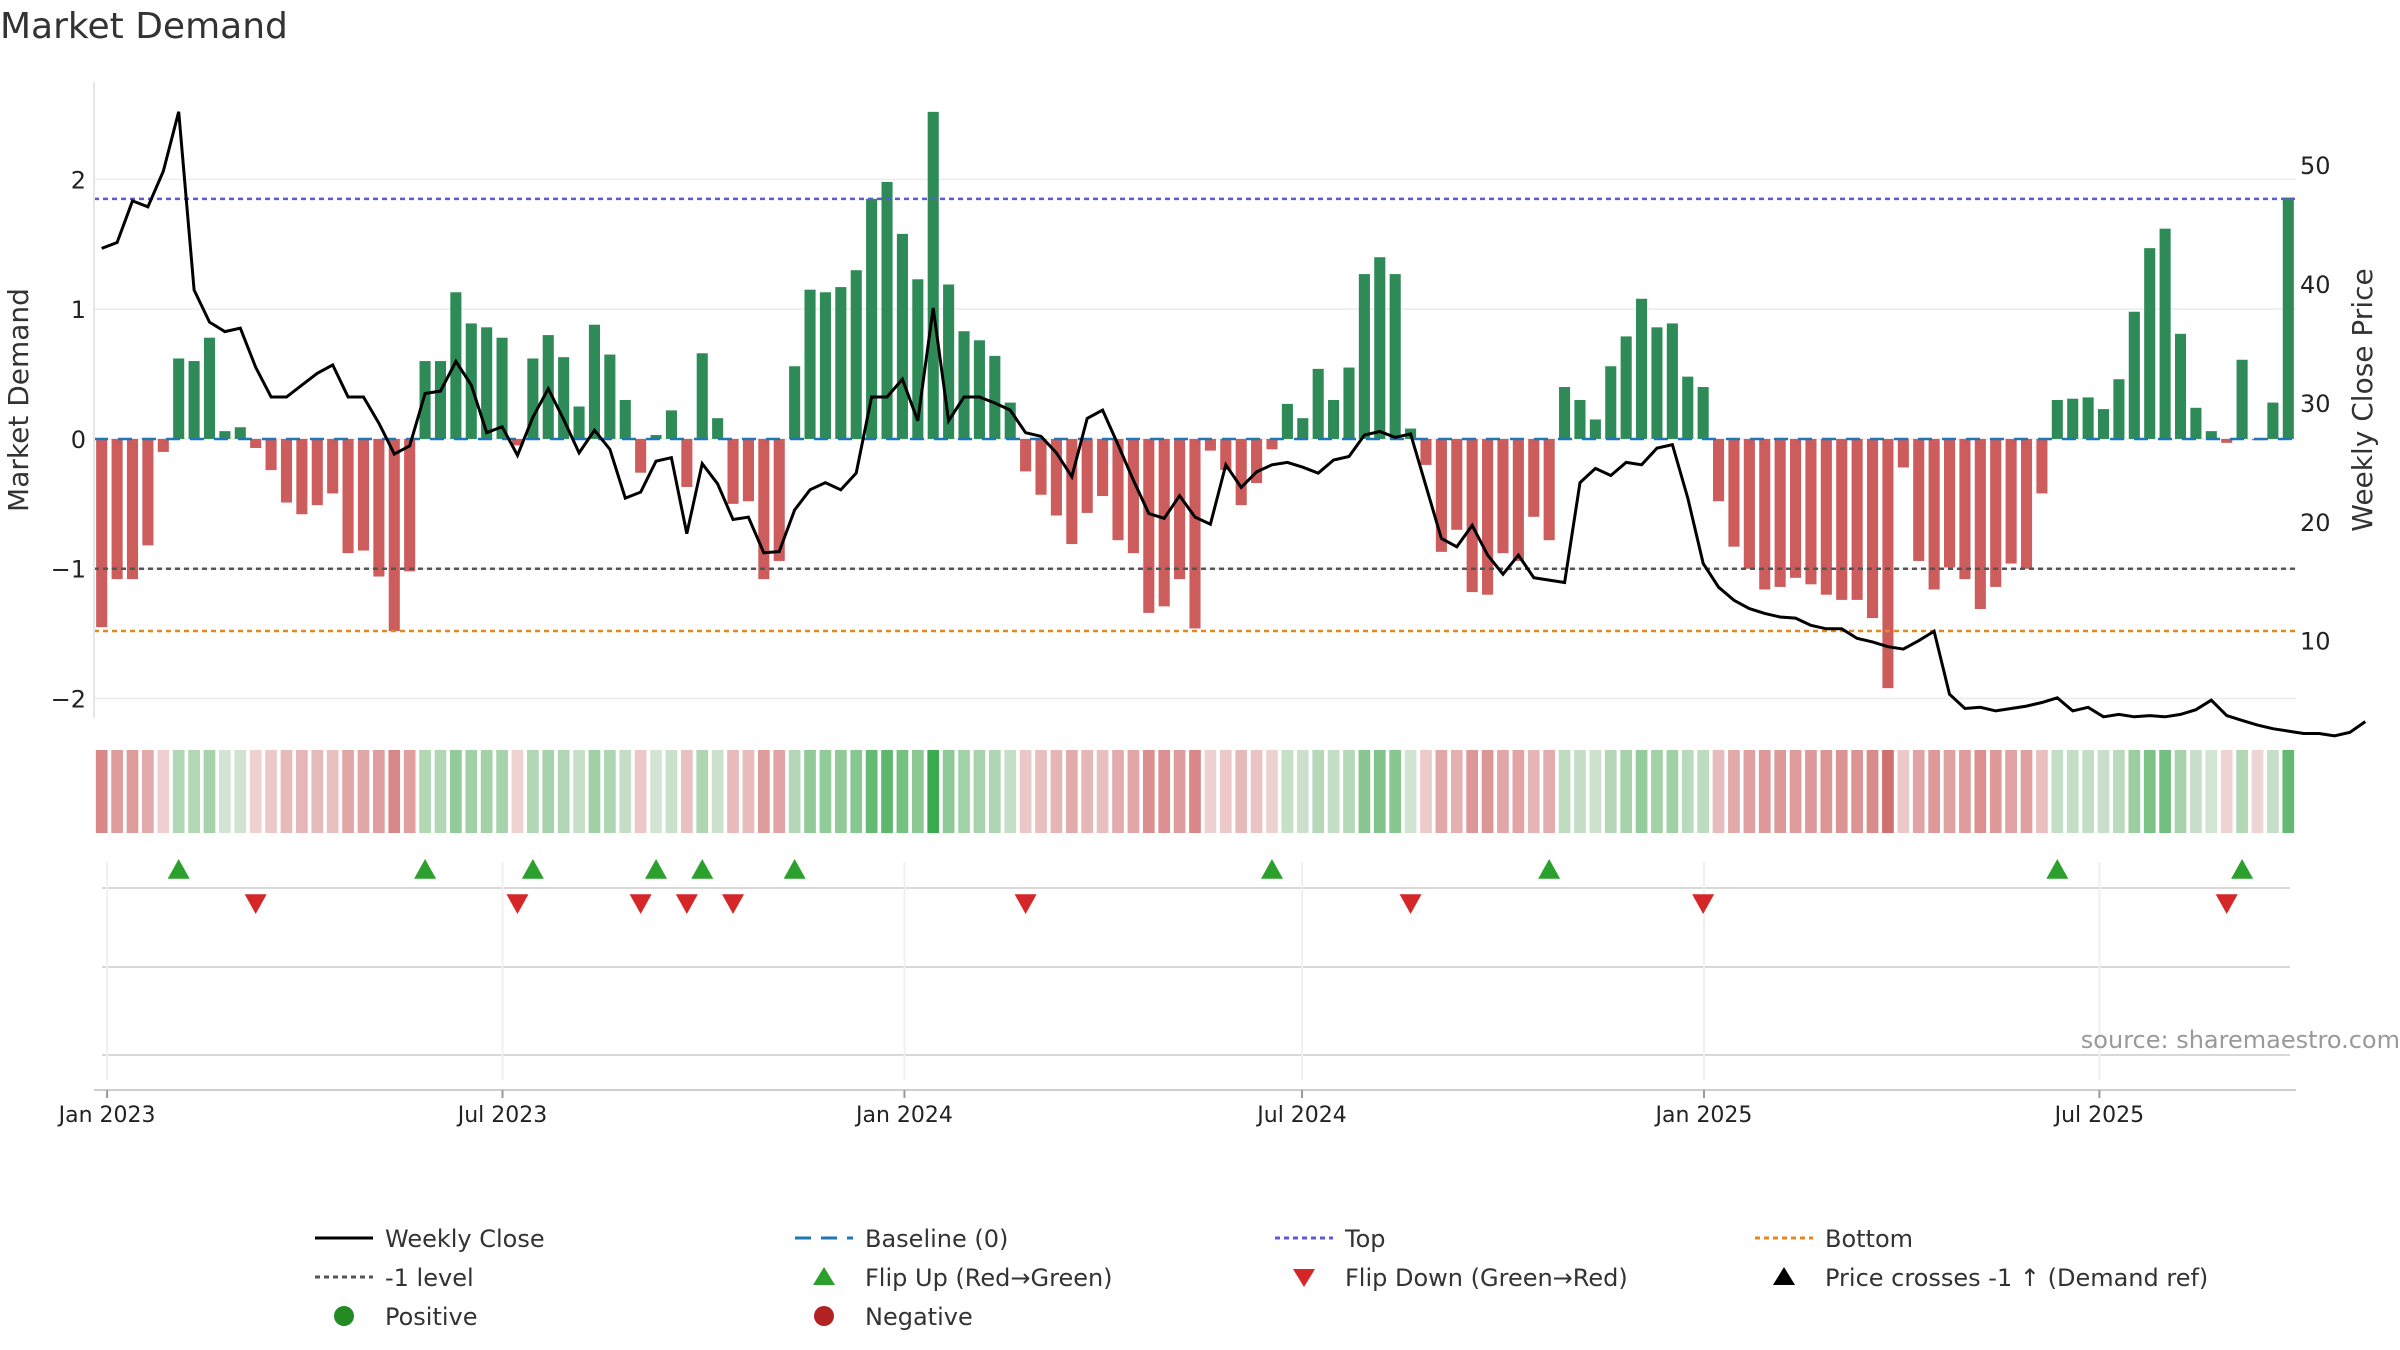 Image resolution: width=2400 pixels, height=1350 pixels. I want to click on legend-label: Flip Down (Green→Red), so click(1486, 1278).